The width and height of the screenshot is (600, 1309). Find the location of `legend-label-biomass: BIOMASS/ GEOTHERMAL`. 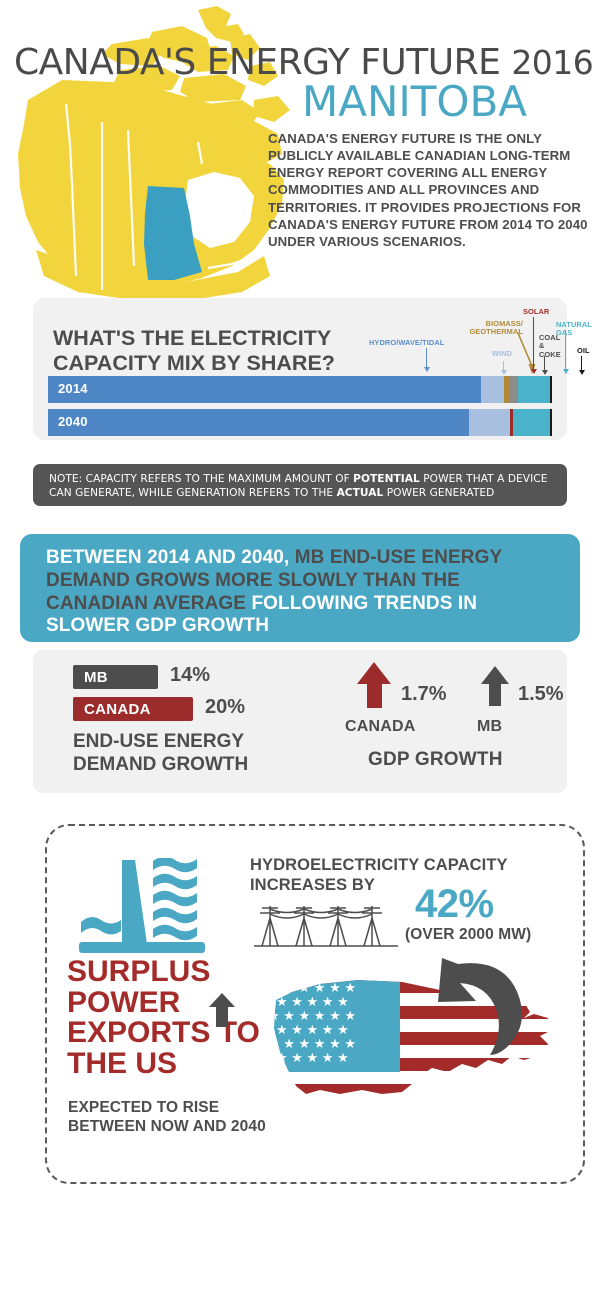

legend-label-biomass: BIOMASS/ GEOTHERMAL is located at coordinates (496, 328).